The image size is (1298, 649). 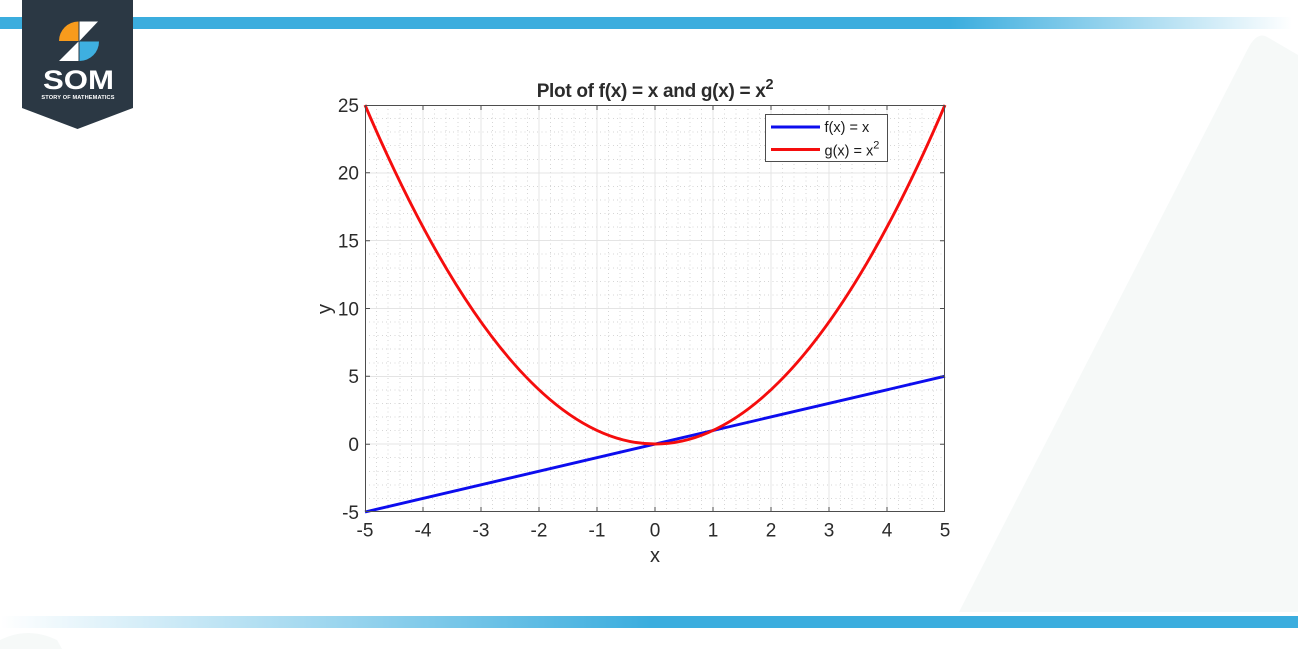 What do you see at coordinates (887, 531) in the screenshot?
I see `svg-text: 4` at bounding box center [887, 531].